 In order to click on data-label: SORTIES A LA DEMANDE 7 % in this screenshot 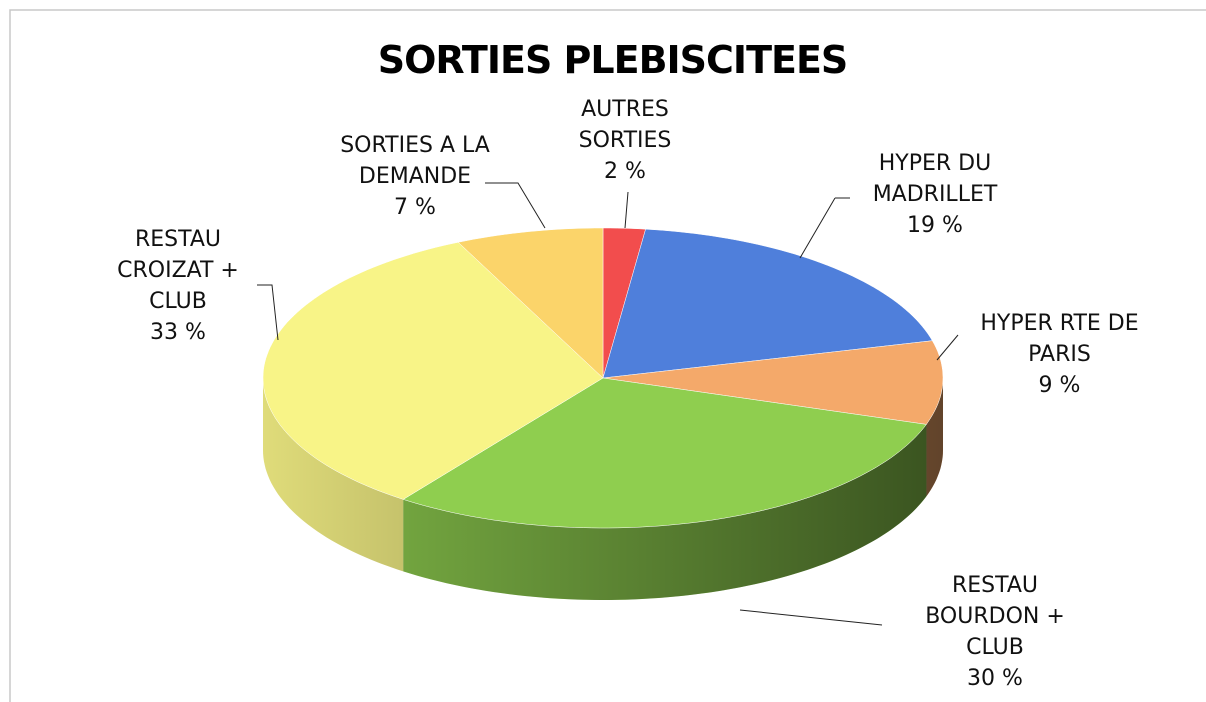, I will do `click(415, 176)`.